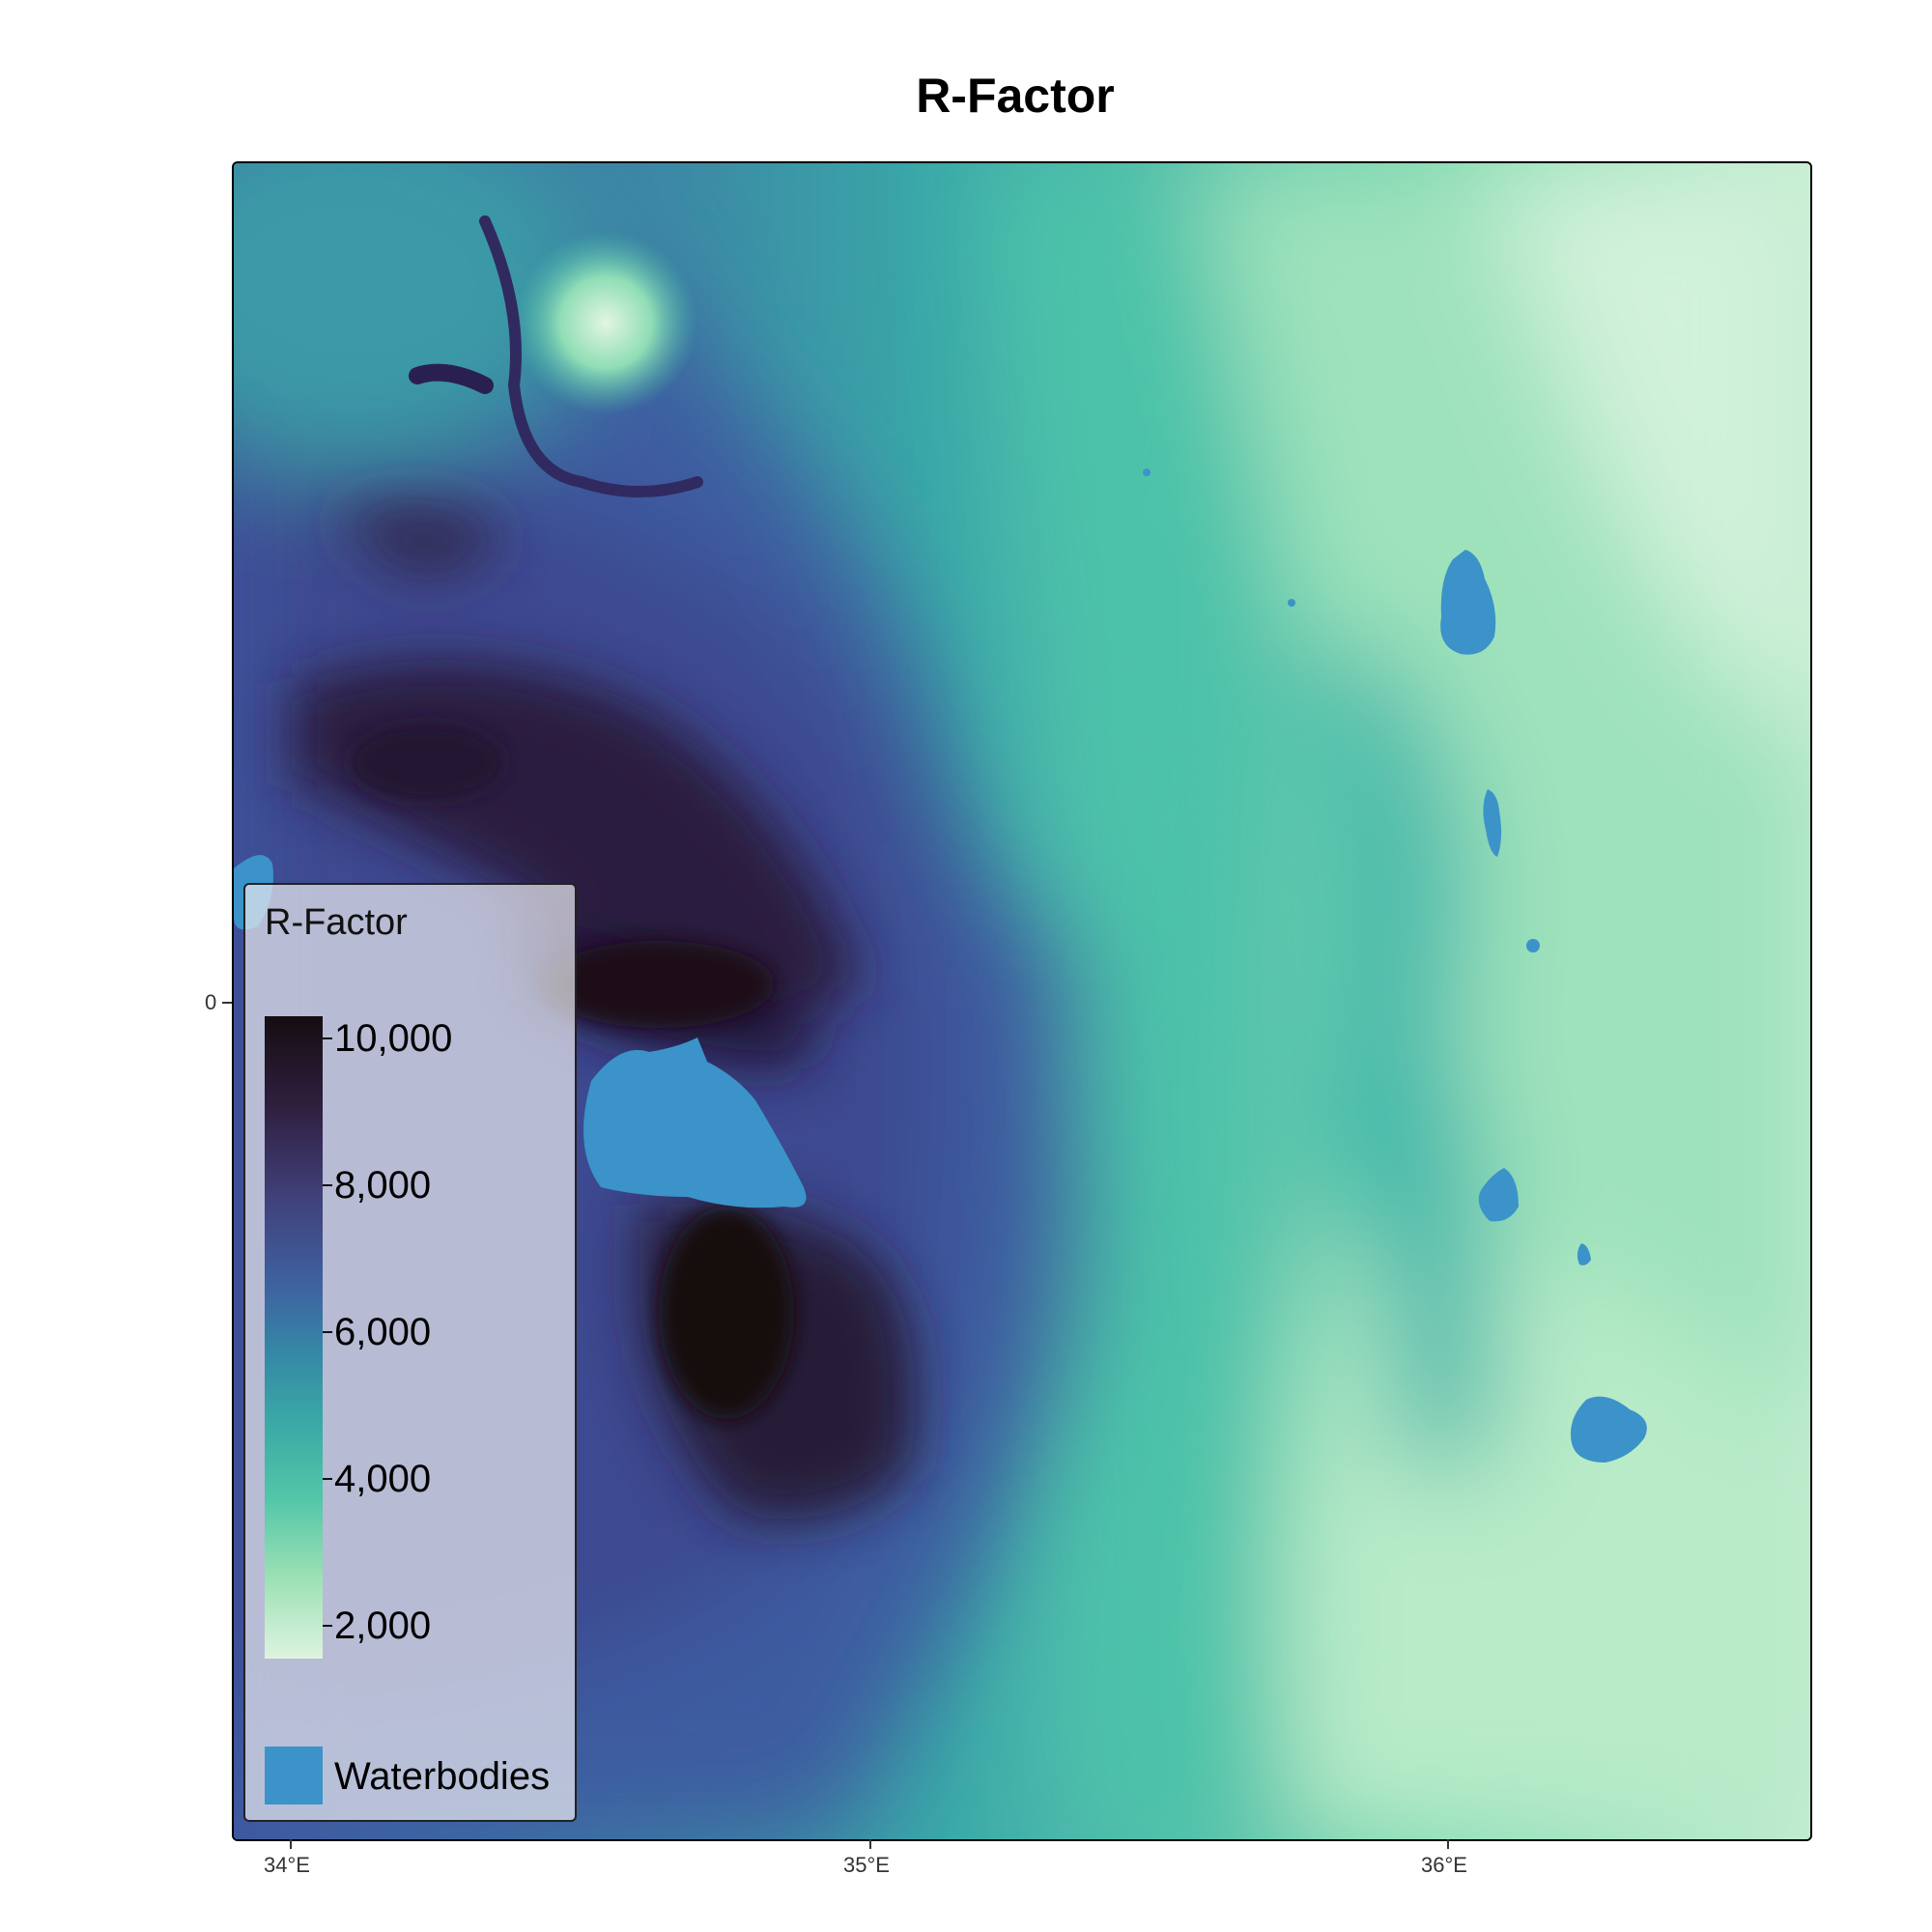 The image size is (1932, 1932). I want to click on x-tick-label: 35°E, so click(866, 1865).